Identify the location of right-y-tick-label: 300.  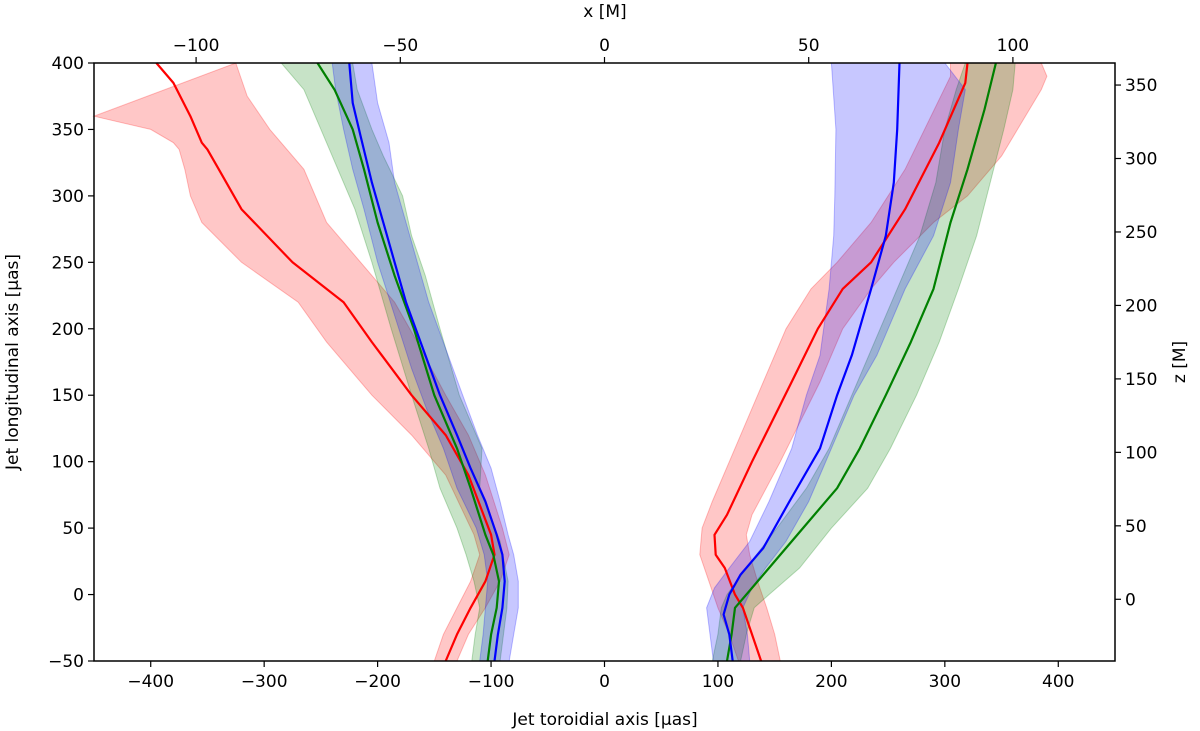
(1141, 160).